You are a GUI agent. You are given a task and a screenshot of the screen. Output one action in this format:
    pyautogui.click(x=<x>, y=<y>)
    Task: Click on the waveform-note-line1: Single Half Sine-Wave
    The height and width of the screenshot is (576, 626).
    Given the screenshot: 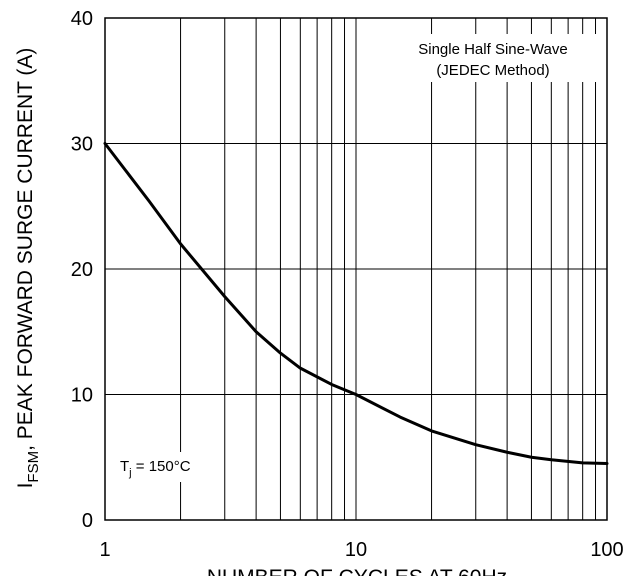 What is the action you would take?
    pyautogui.click(x=493, y=49)
    